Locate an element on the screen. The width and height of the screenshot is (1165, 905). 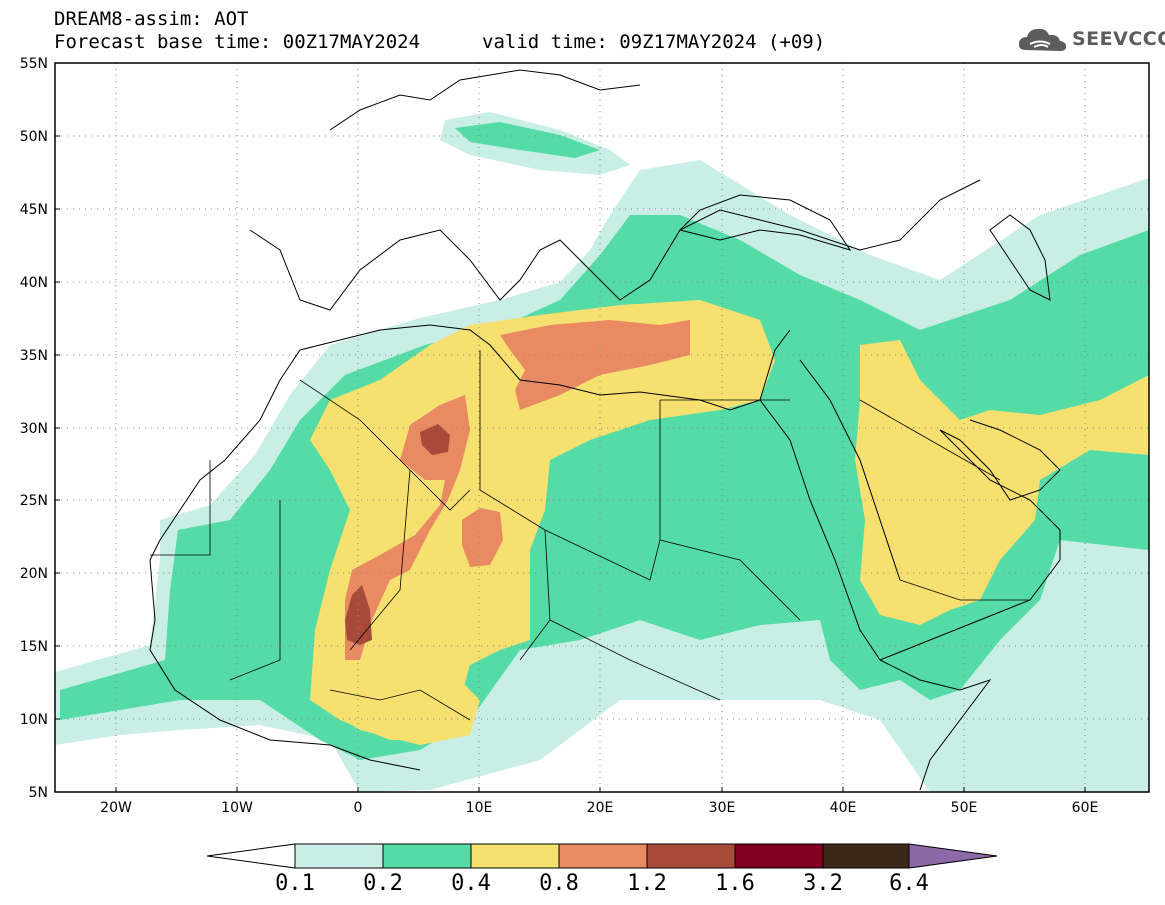
colorbar: 0.1 0.2 0.4 0.8 1.2 1.6 3.2 6.4 is located at coordinates (602, 869).